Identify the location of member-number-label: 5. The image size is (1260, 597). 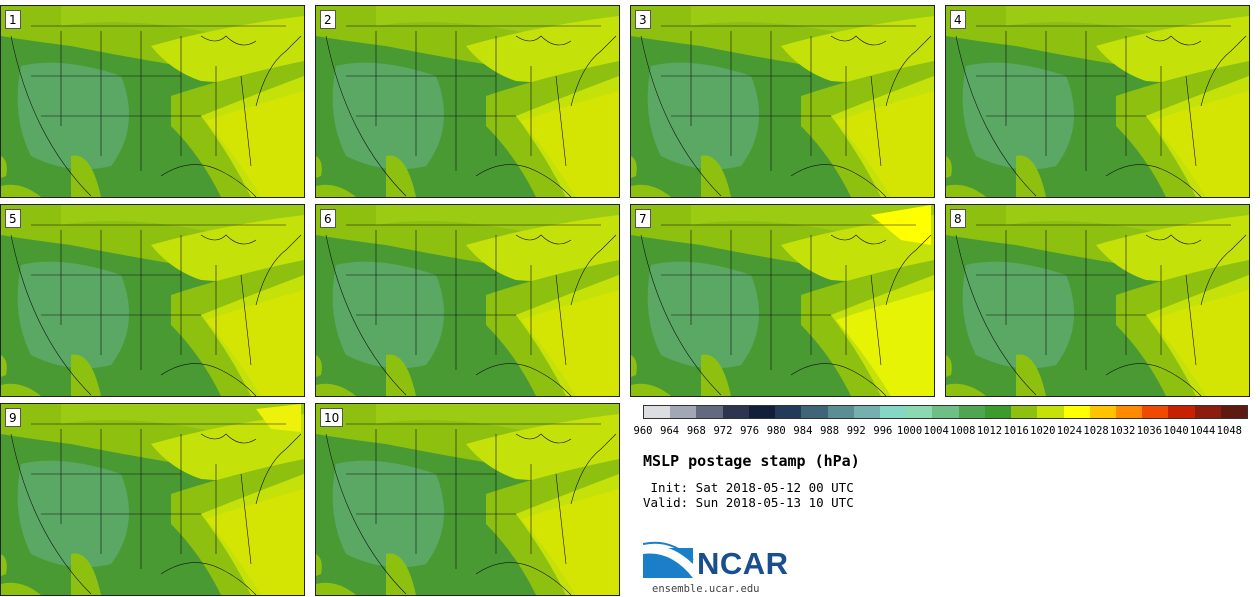
(13, 218).